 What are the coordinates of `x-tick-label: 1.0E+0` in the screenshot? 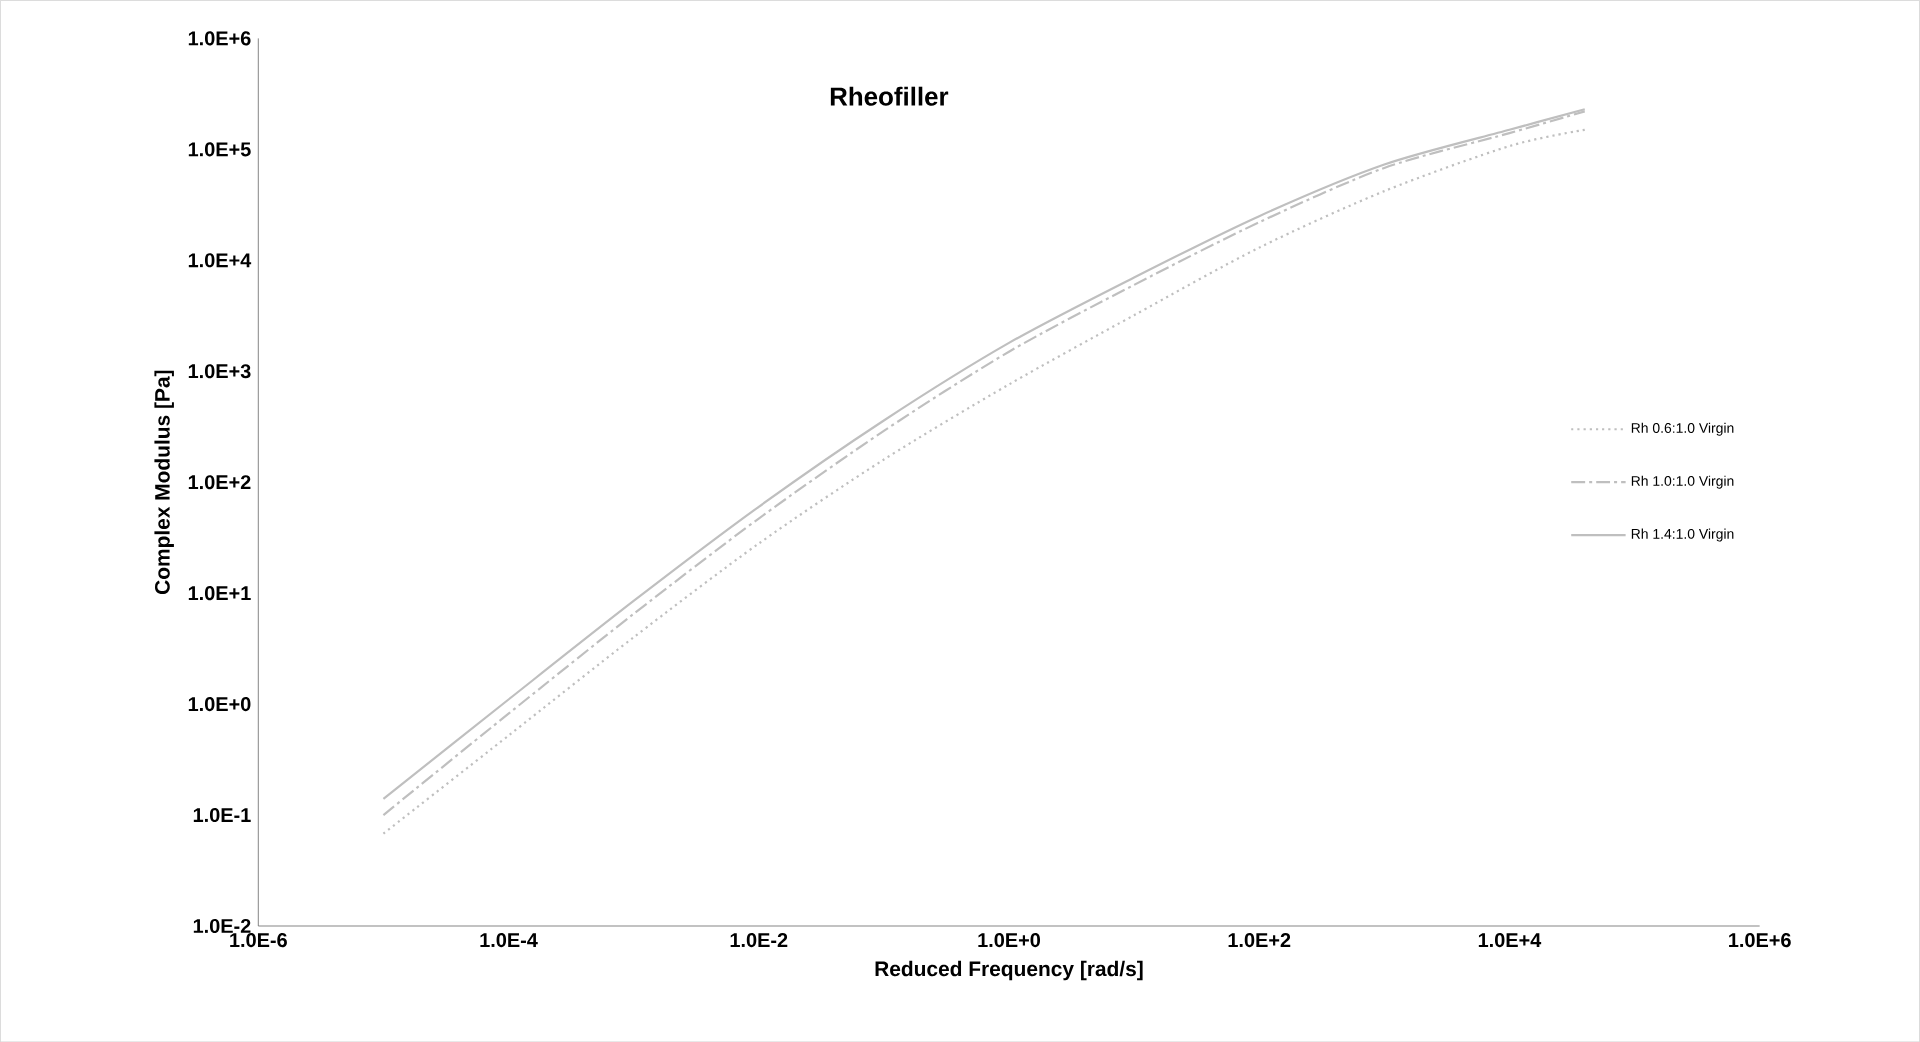 It's located at (1009, 939).